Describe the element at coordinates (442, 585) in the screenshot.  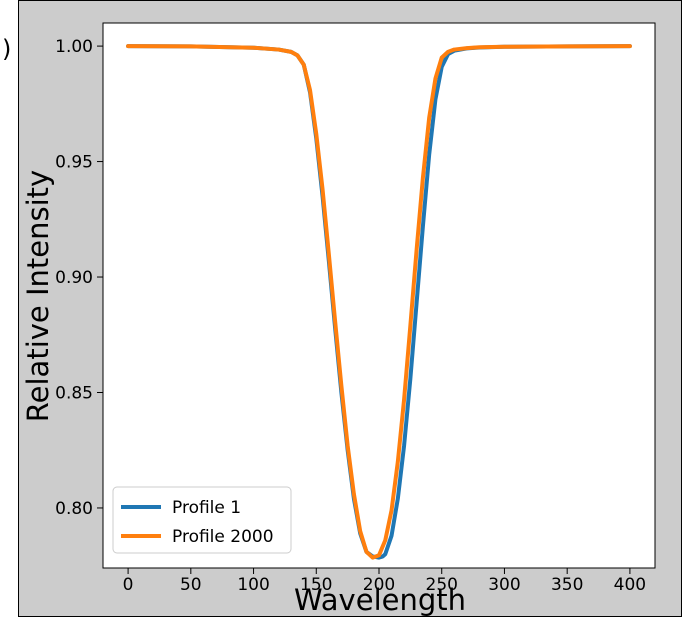
I see `x-tick-label: 250` at that location.